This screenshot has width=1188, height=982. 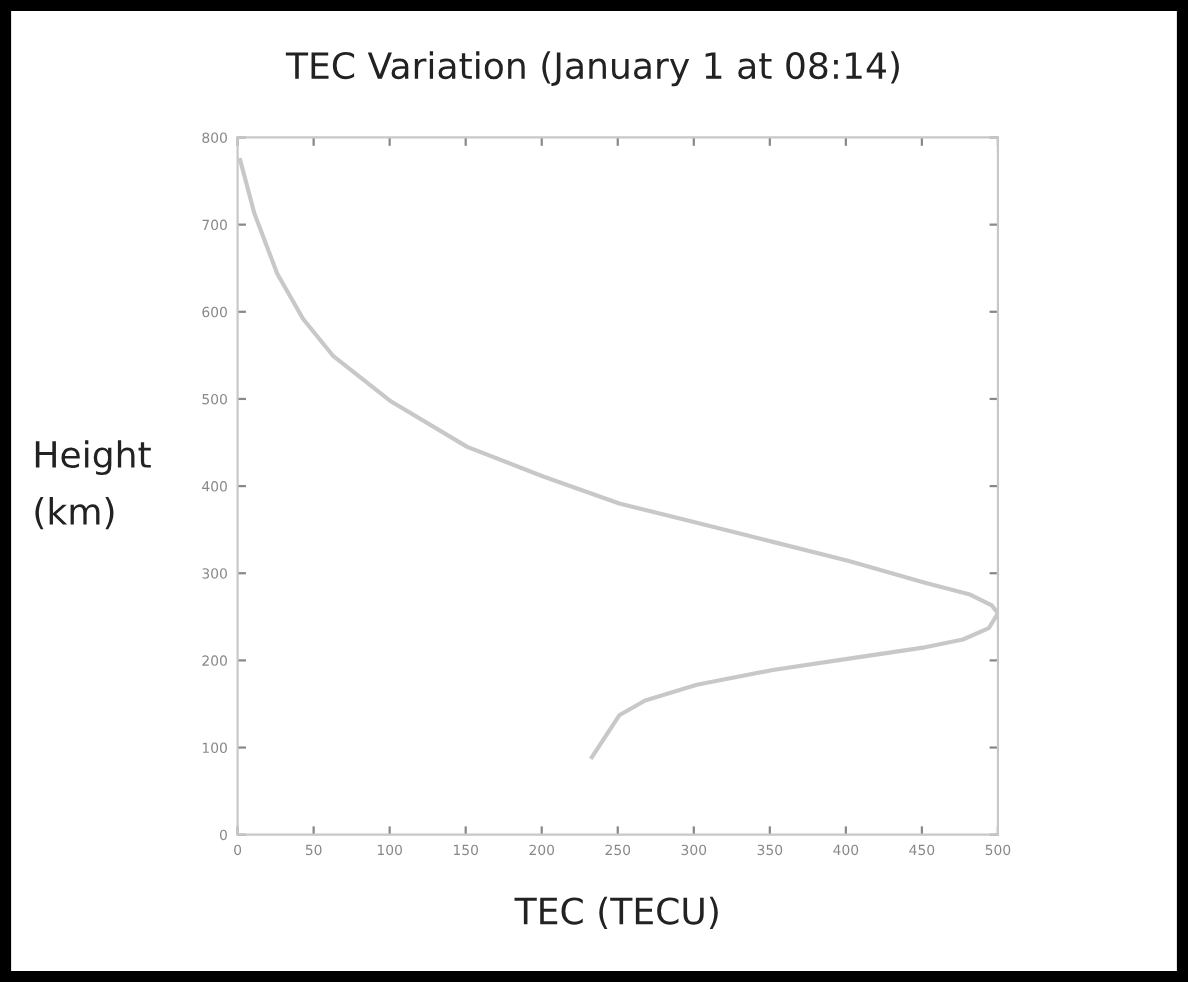 What do you see at coordinates (592, 69) in the screenshot?
I see `chart-title: TEC Variation (January 1 at 08:14)` at bounding box center [592, 69].